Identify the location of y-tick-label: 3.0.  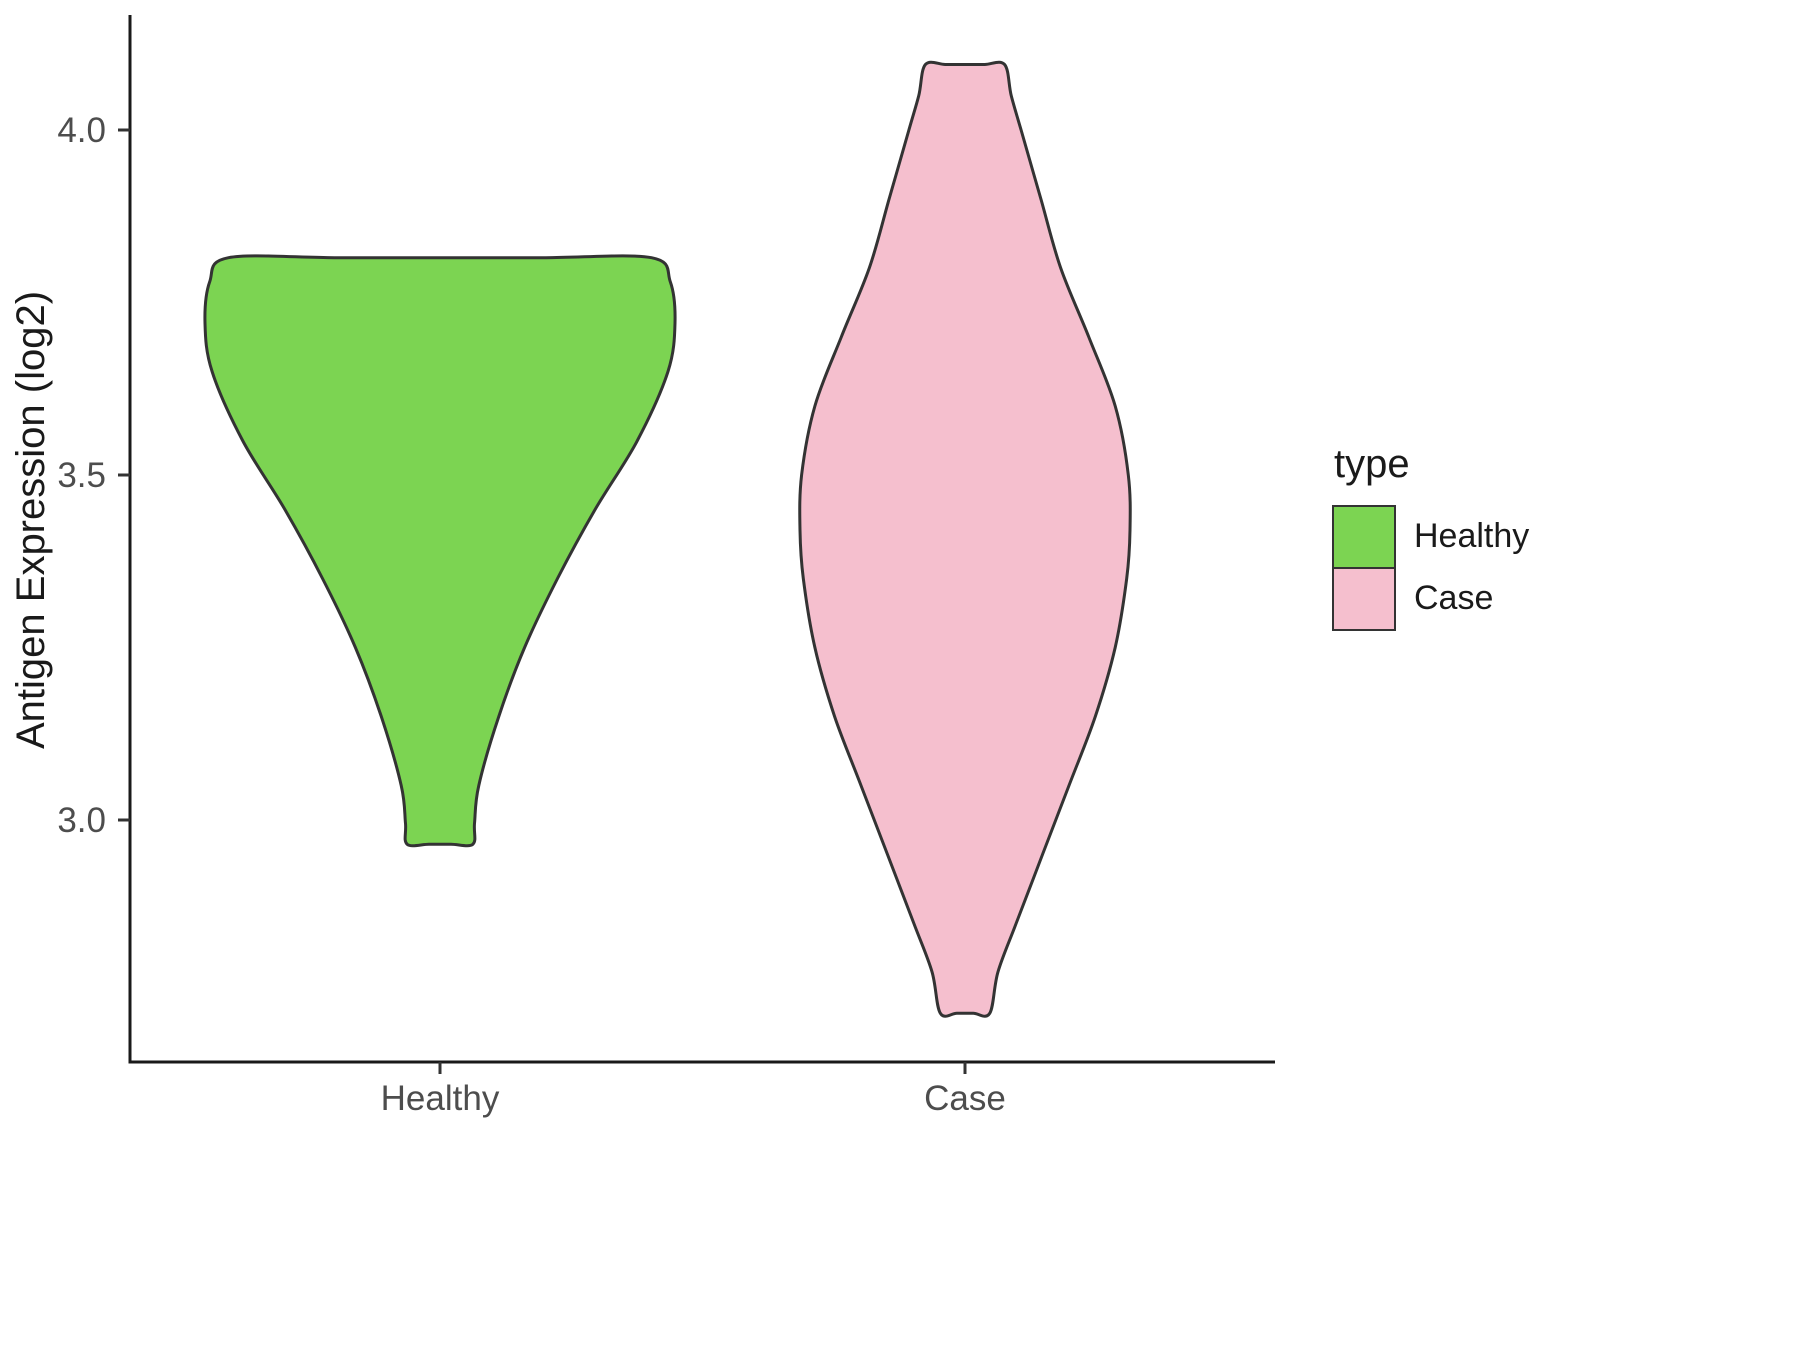
(81, 820).